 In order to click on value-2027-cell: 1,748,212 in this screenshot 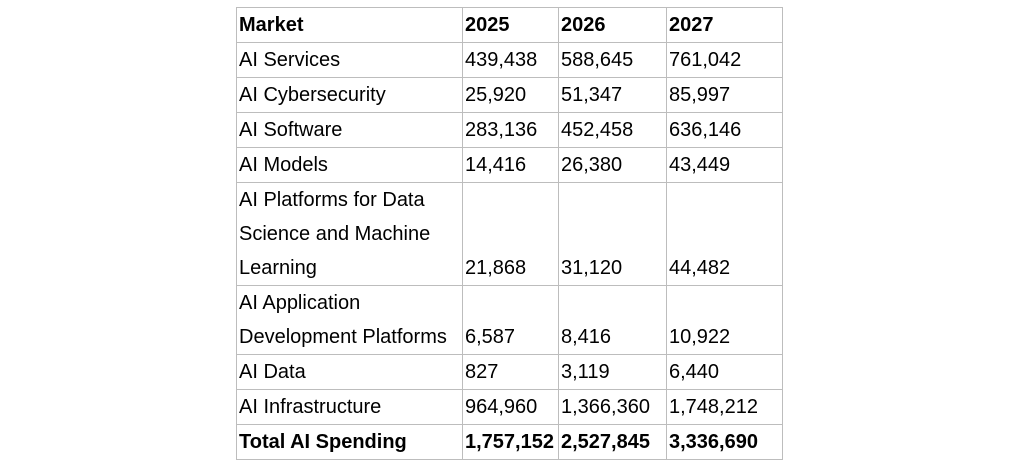, I will do `click(724, 407)`.